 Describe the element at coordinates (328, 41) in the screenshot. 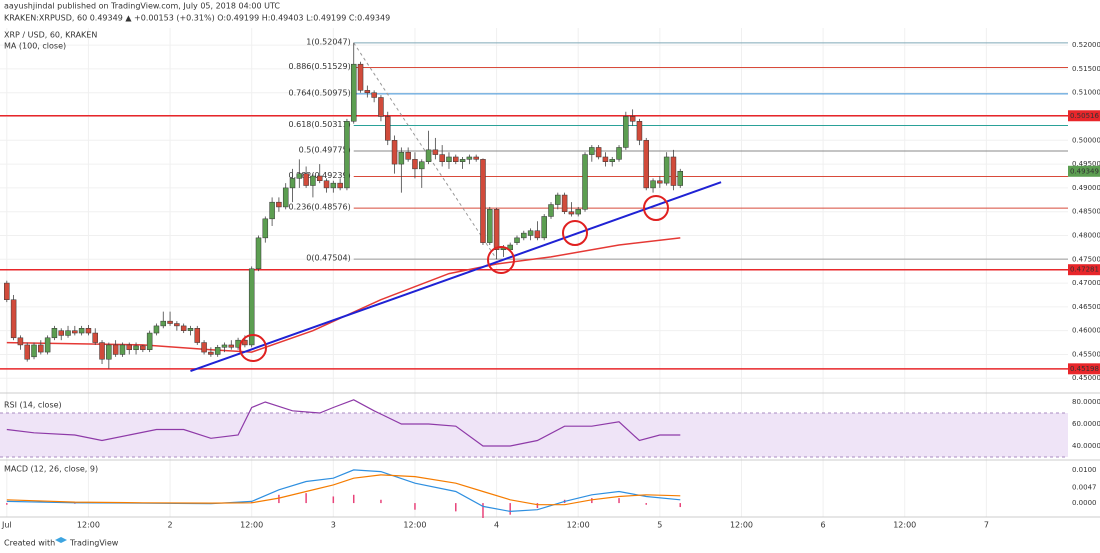

I see `fib-label: 1(0.52047)` at that location.